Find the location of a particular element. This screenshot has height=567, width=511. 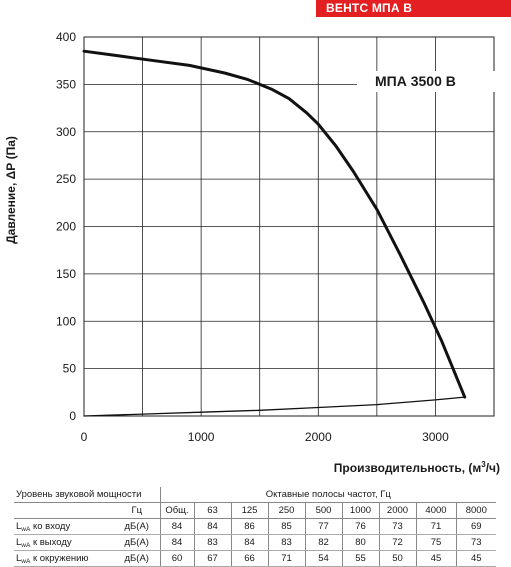

model-label: МПА 3500 В is located at coordinates (426, 81).